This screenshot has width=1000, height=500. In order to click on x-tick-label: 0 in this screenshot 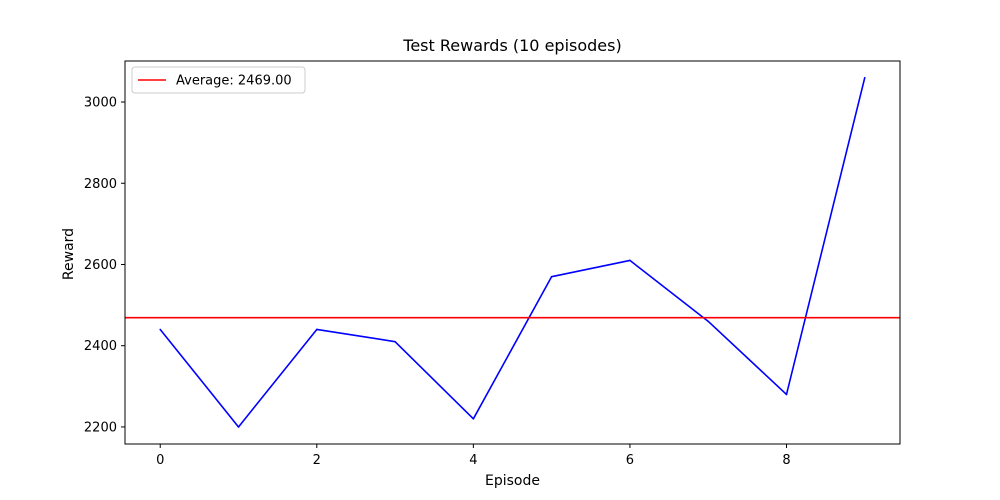, I will do `click(160, 460)`.